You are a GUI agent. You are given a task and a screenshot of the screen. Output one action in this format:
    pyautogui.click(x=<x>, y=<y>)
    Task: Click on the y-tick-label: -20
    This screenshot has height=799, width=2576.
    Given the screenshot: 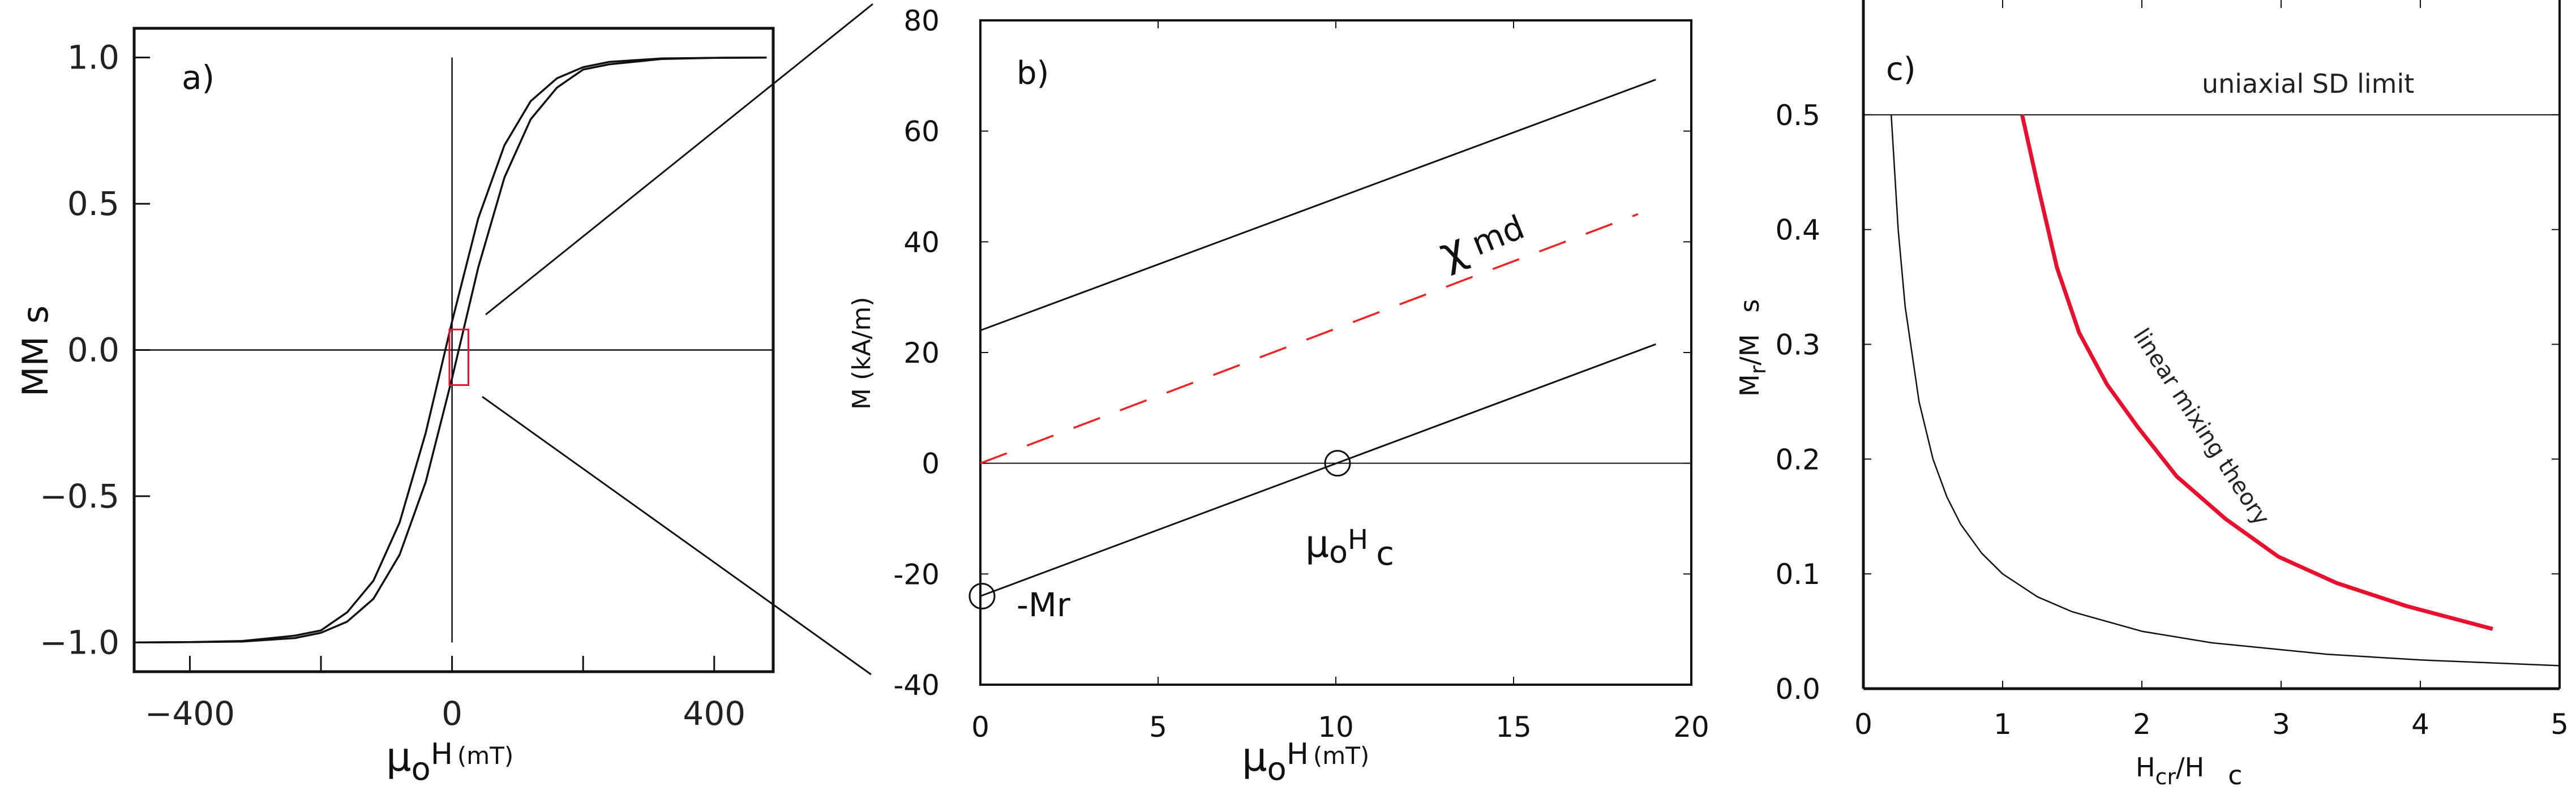 What is the action you would take?
    pyautogui.click(x=916, y=574)
    